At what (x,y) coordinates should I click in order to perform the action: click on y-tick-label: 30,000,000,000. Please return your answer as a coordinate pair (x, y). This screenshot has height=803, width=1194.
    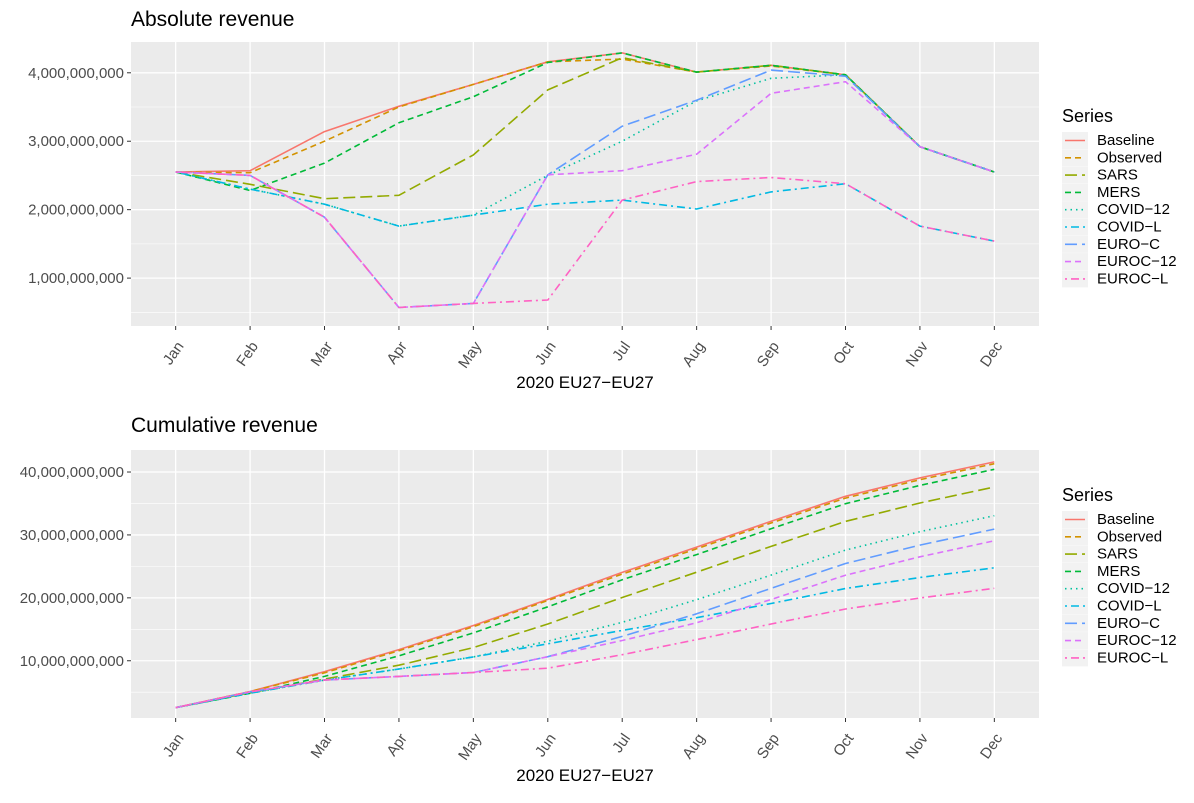
    Looking at the image, I should click on (72, 535).